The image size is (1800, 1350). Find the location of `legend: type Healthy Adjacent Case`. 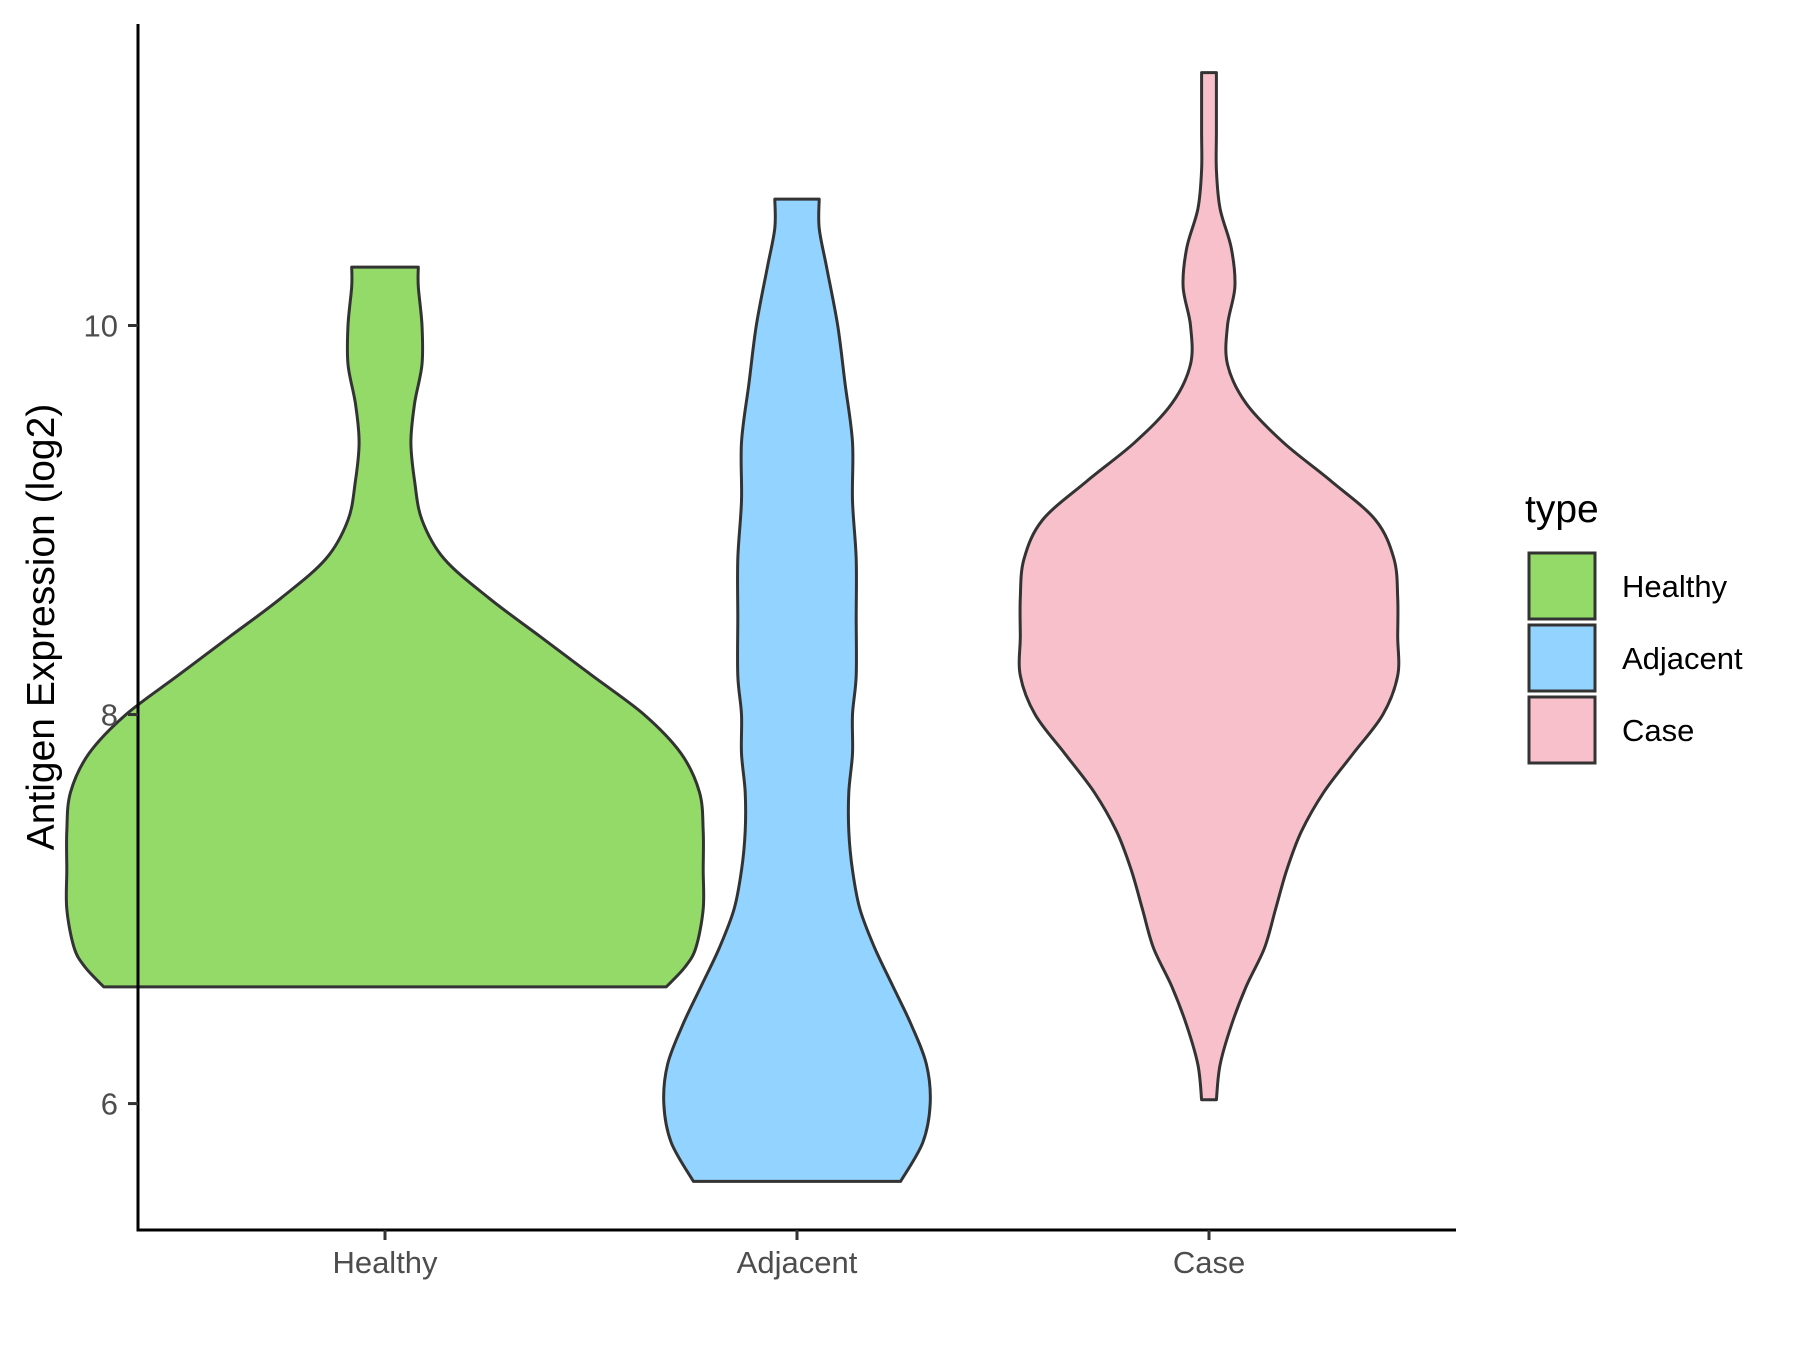

legend: type Healthy Adjacent Case is located at coordinates (1634, 626).